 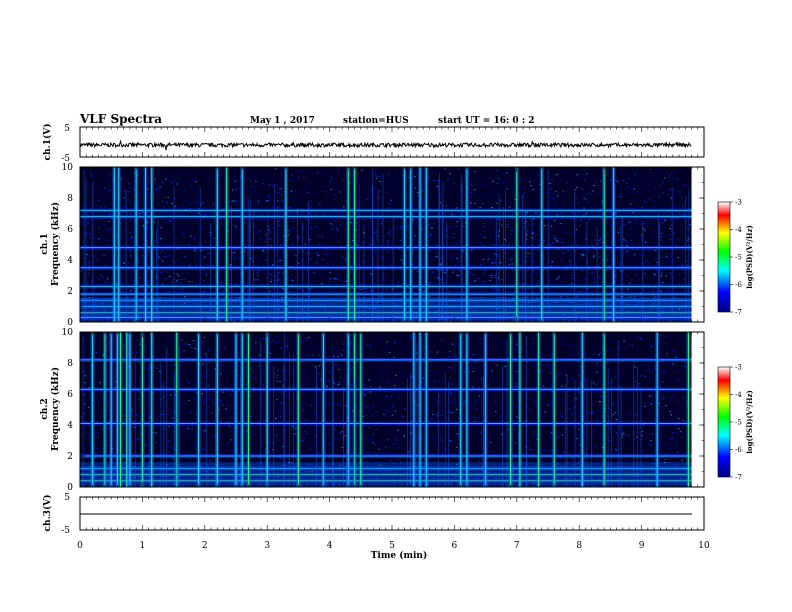 I want to click on x-tick-label: 5, so click(x=392, y=546).